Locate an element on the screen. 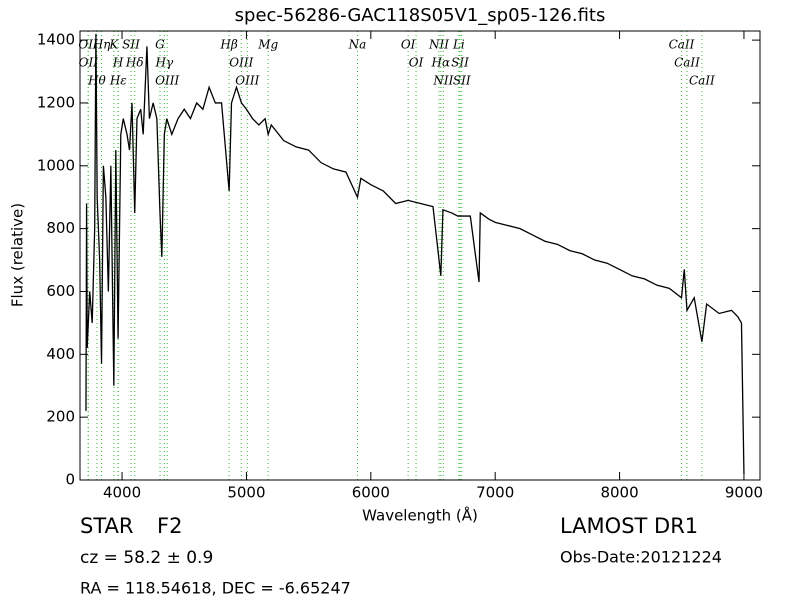 This screenshot has height=604, width=800. x-axis-label: Wavelength (Å) is located at coordinates (420, 515).